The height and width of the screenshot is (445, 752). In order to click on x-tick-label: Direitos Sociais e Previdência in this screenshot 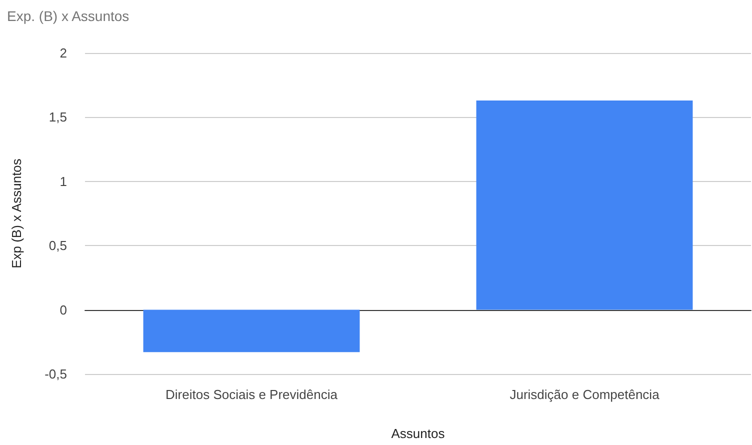, I will do `click(252, 394)`.